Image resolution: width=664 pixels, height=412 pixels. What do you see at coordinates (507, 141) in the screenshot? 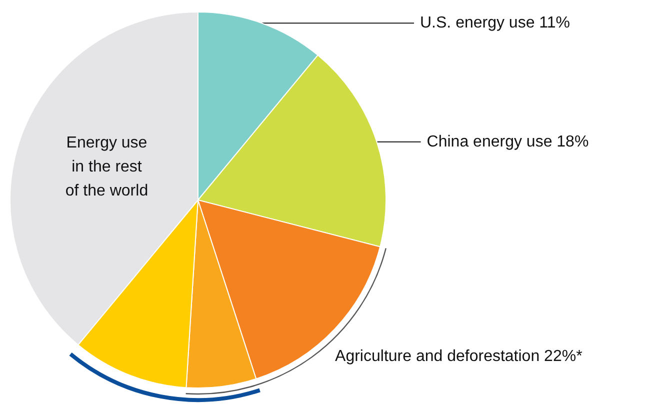
I see `slice-label: China energy use 18%` at bounding box center [507, 141].